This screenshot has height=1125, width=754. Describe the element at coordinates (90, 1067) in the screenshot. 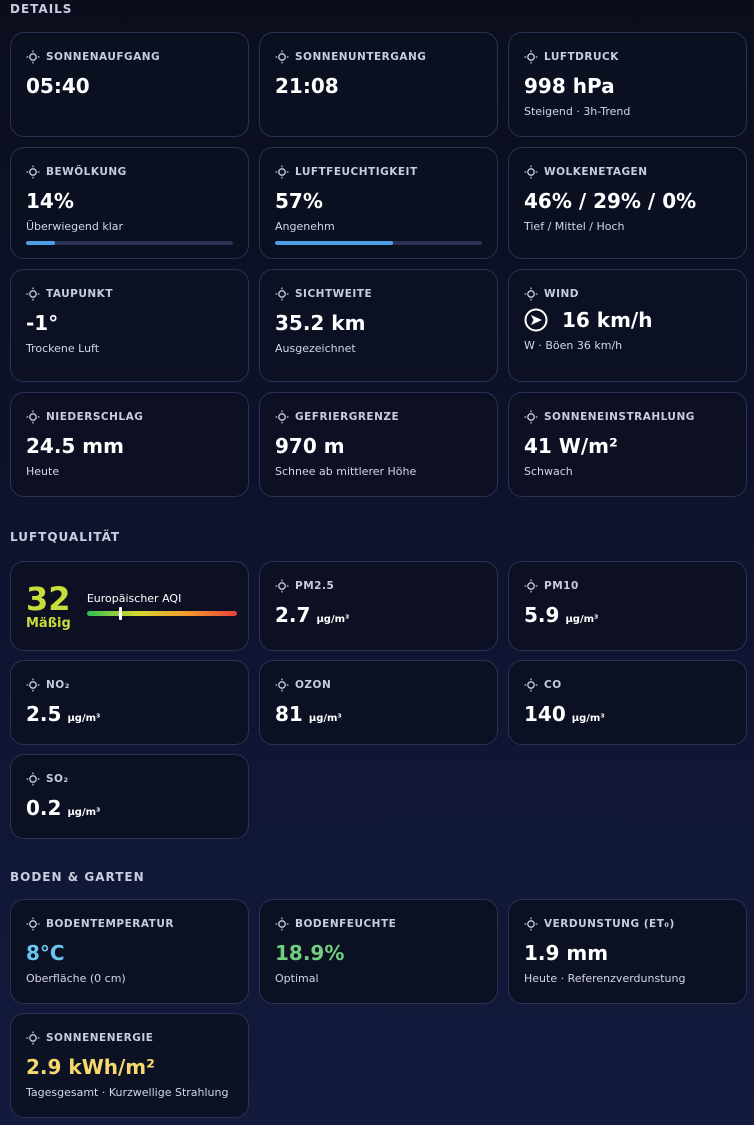

I see `card-value: 2.9 kWh/m²` at that location.